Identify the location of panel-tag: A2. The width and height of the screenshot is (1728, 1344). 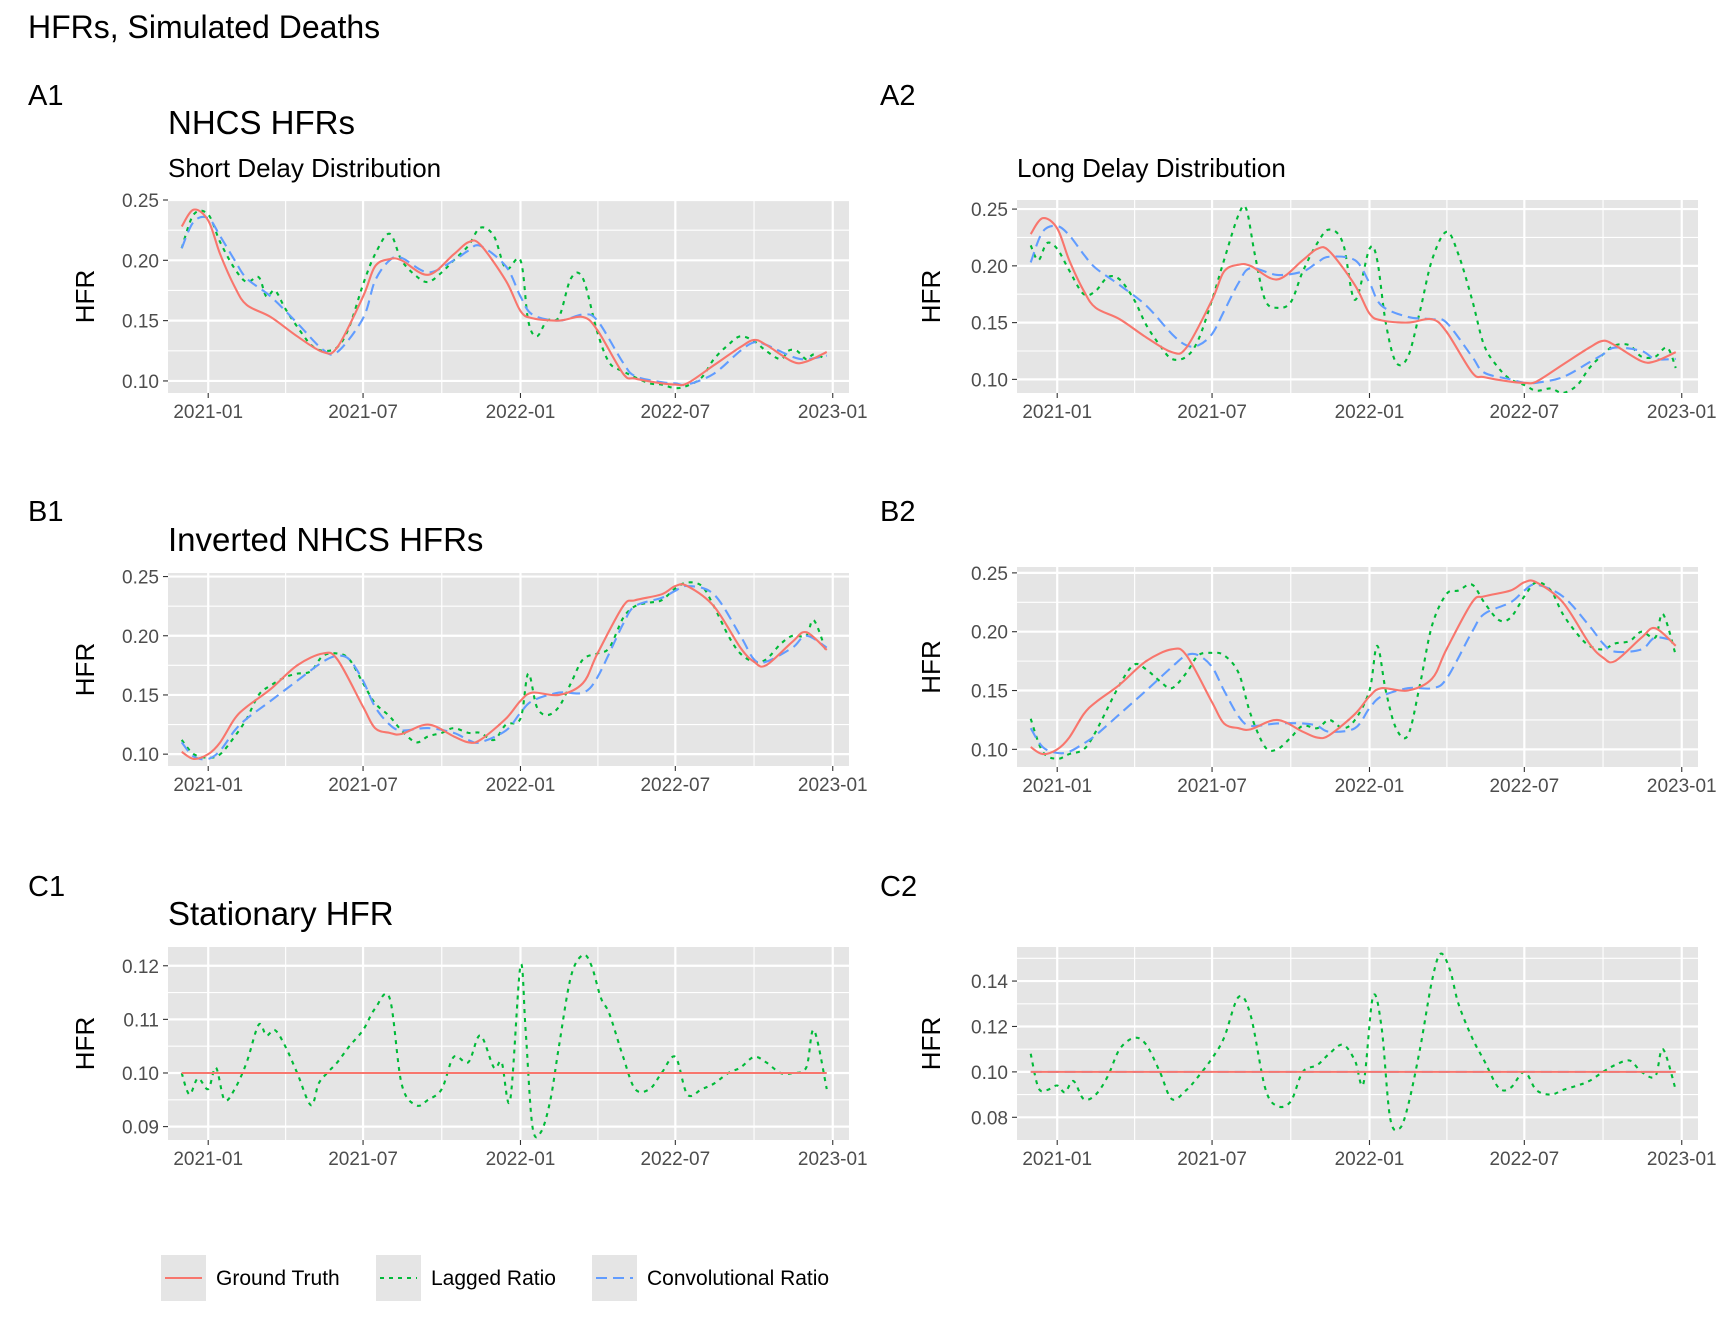
(897, 96).